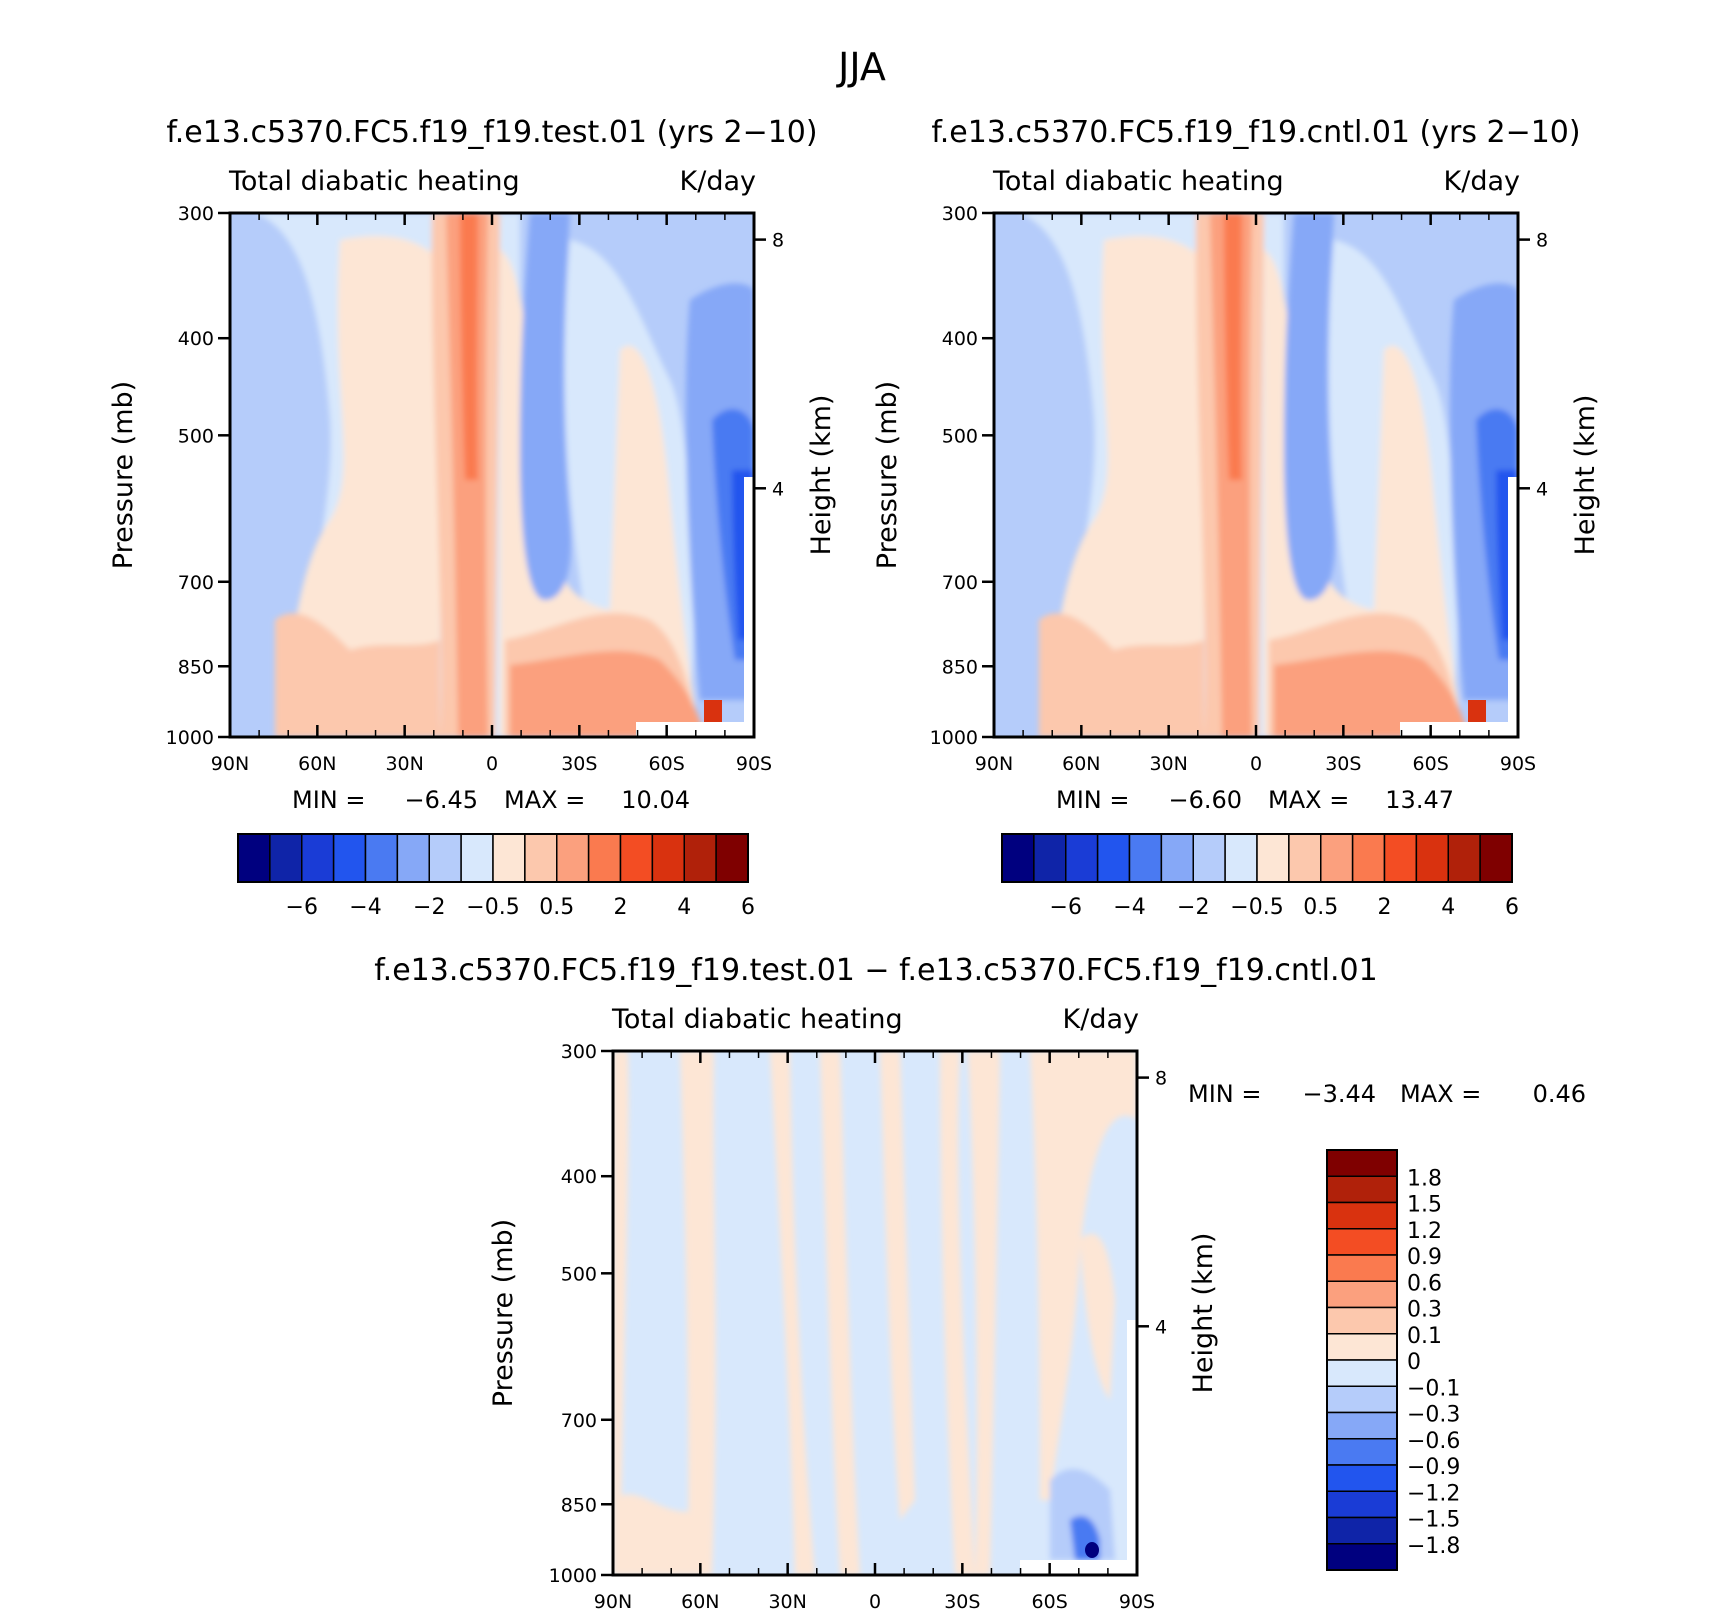 The image size is (1710, 1611). I want to click on panel-cntl-max-value: 13.47, so click(1419, 800).